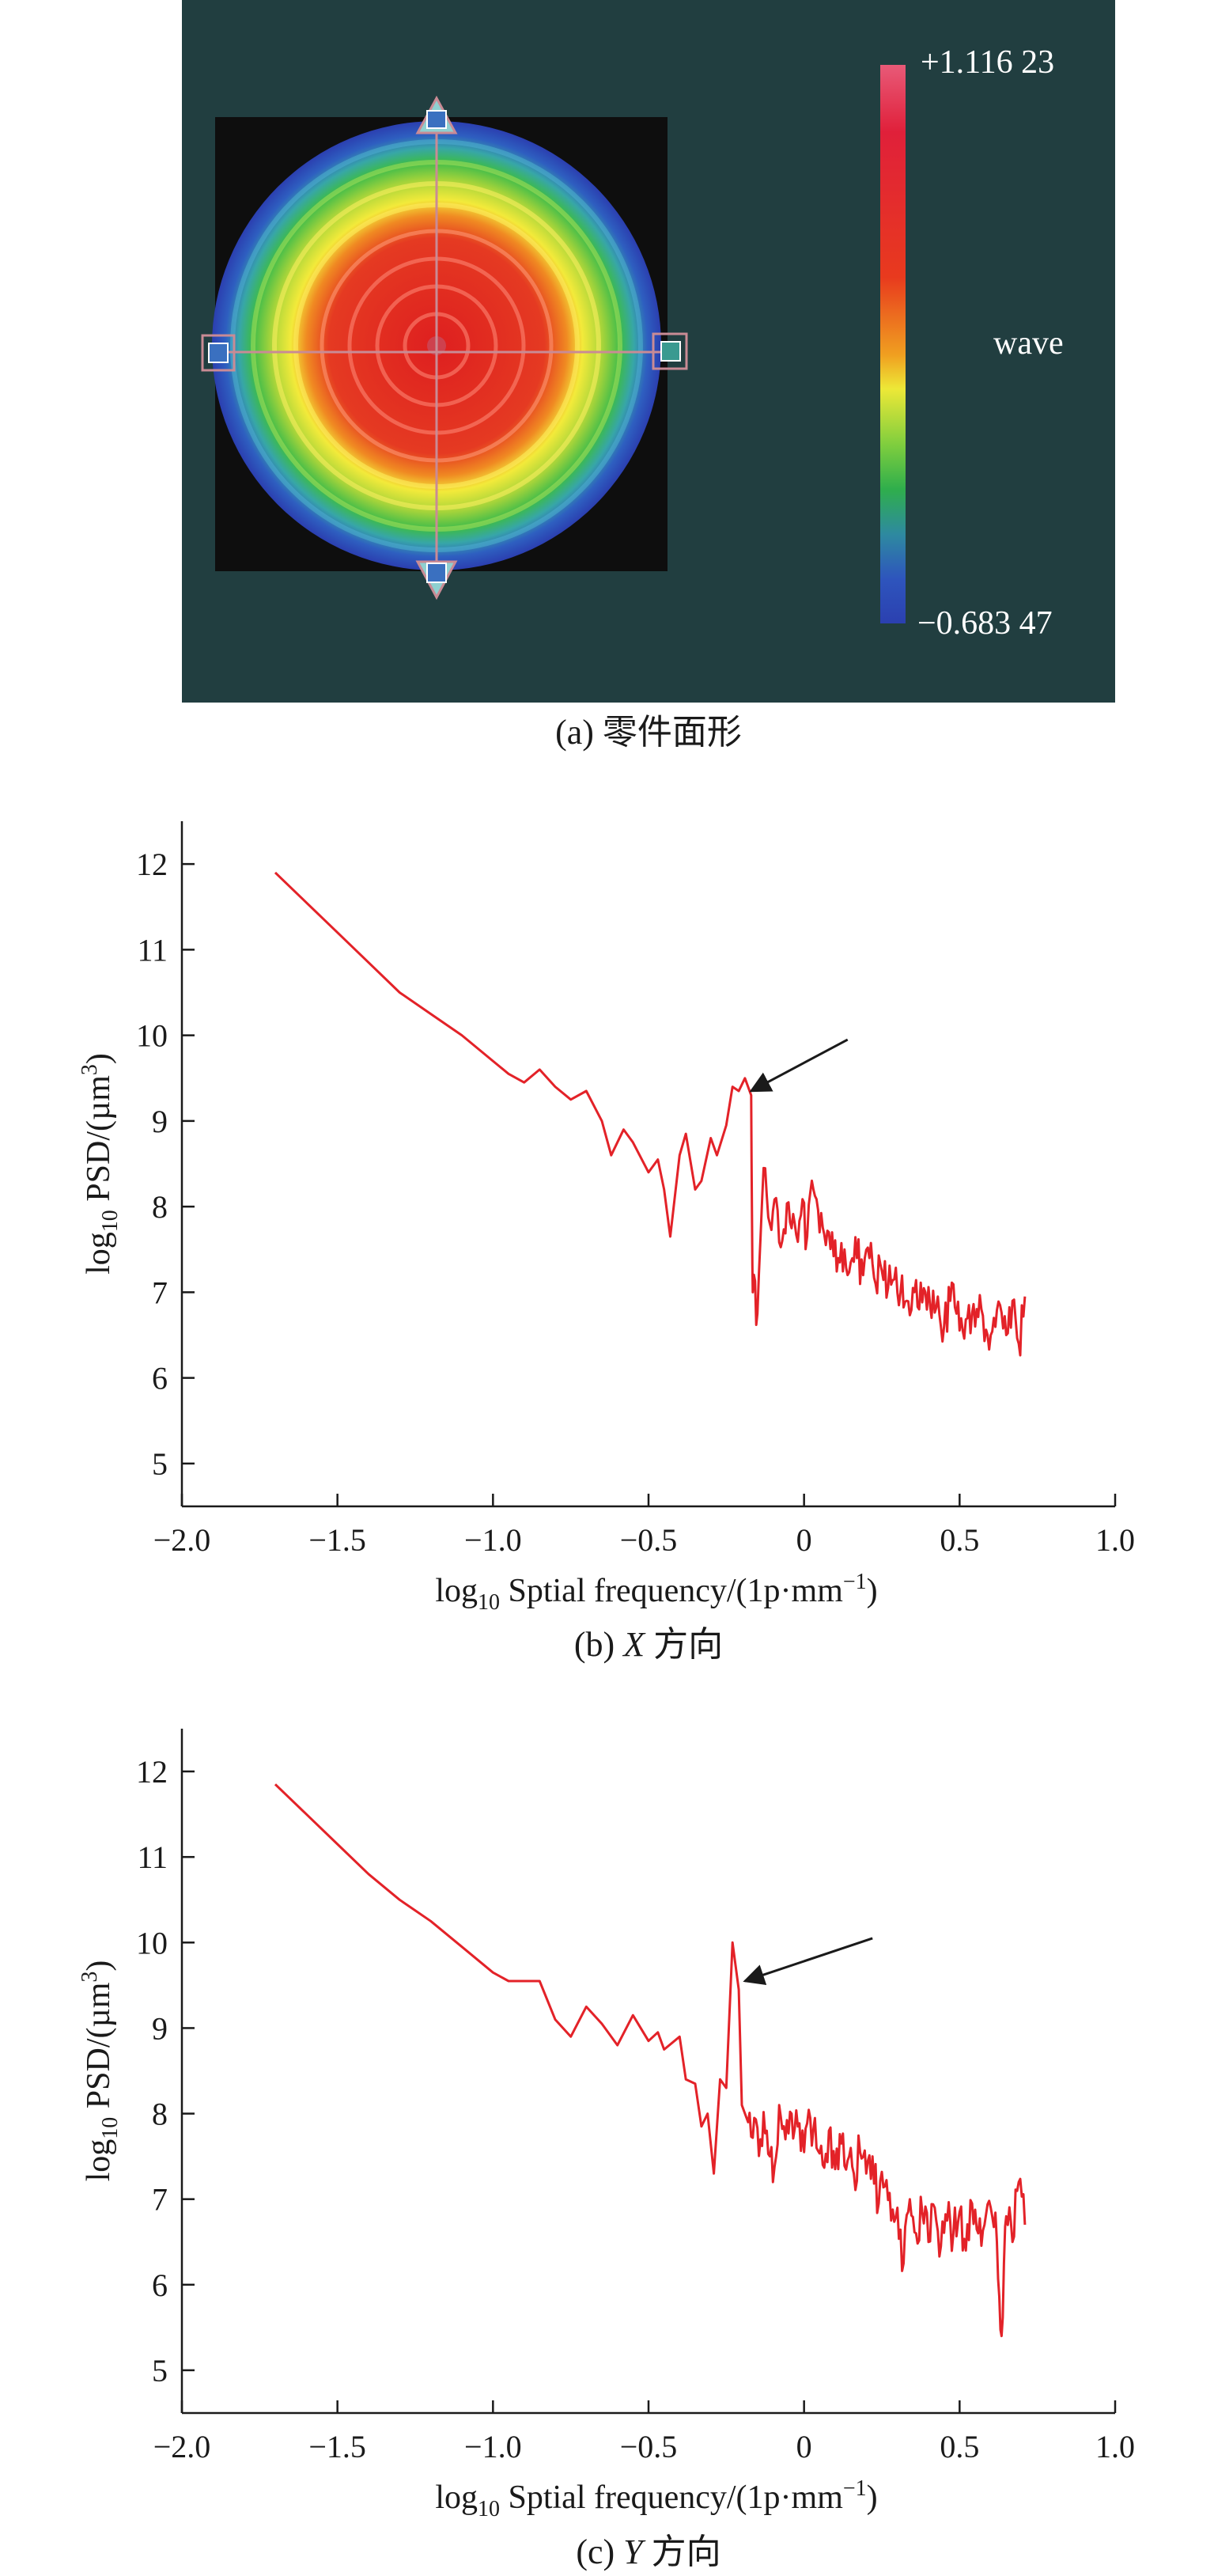  I want to click on colorbar-min-label: −0.683 47, so click(985, 623).